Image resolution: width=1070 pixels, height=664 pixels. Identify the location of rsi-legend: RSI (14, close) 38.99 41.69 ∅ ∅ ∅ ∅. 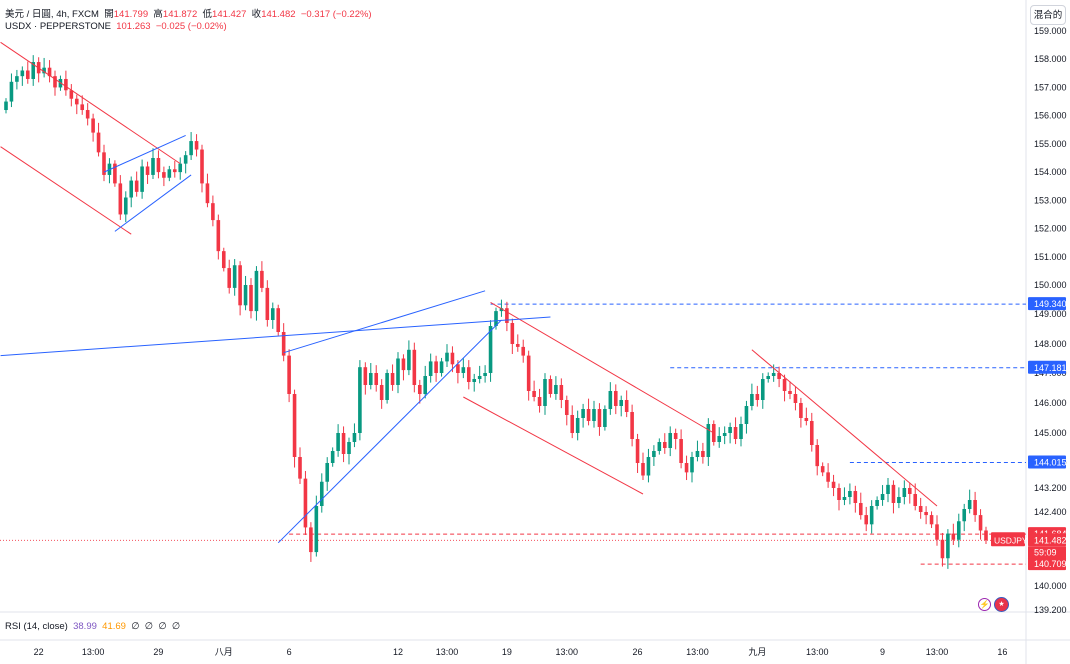
(92, 626).